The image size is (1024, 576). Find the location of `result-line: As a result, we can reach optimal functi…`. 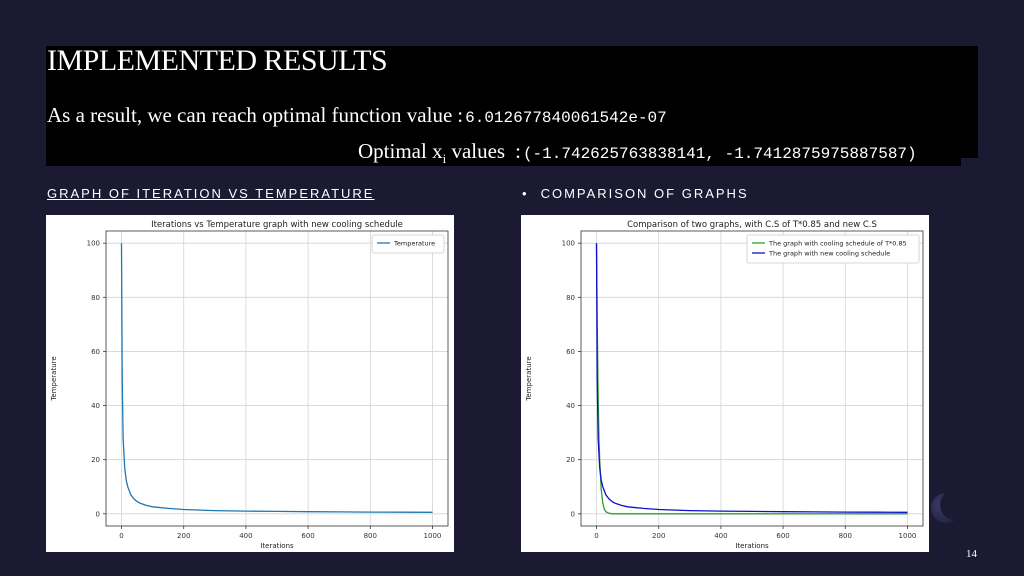

result-line: As a result, we can reach optimal functi… is located at coordinates (357, 115).